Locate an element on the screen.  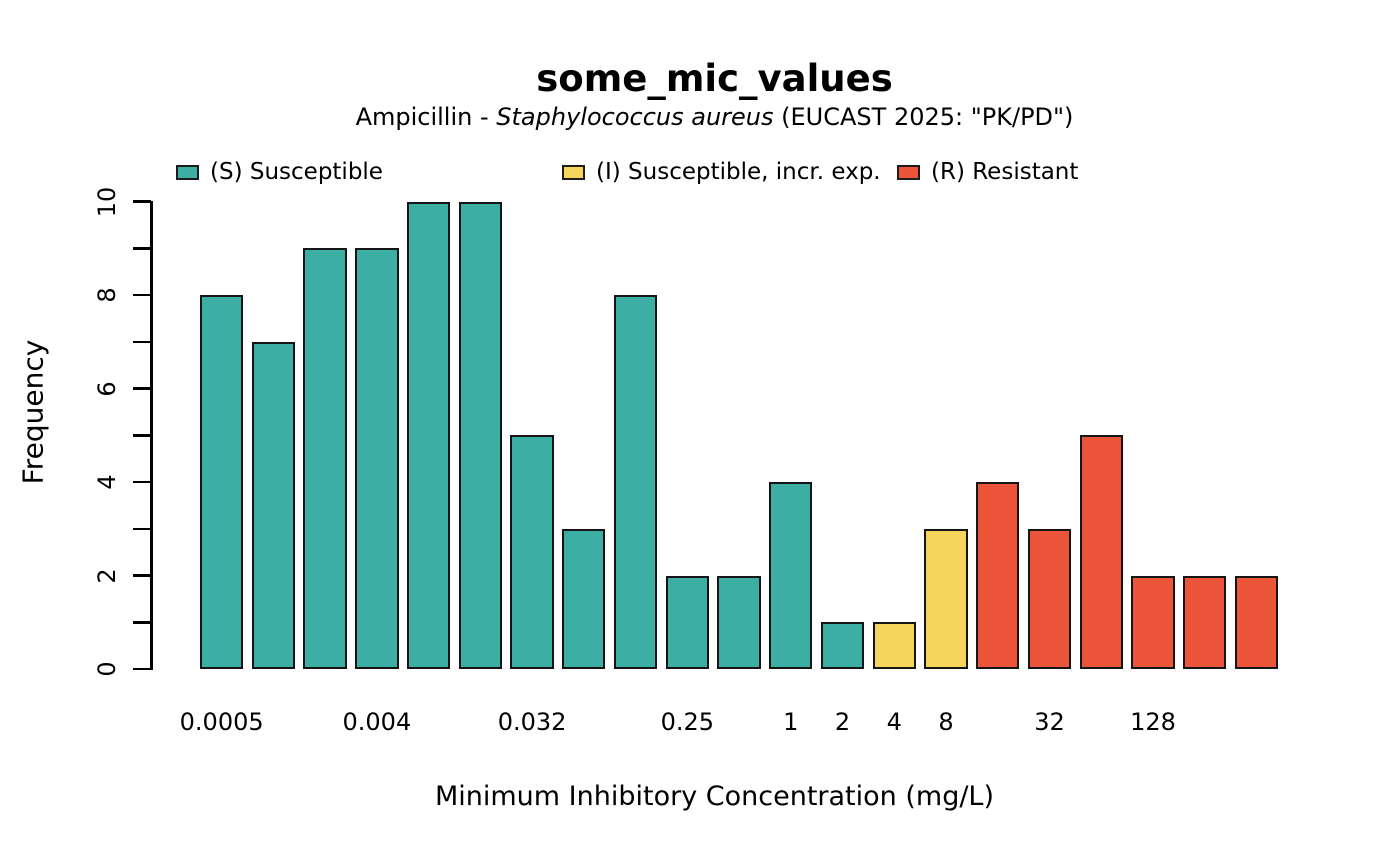
legend-swatch-susceptible-incr-exp-icon is located at coordinates (573, 172).